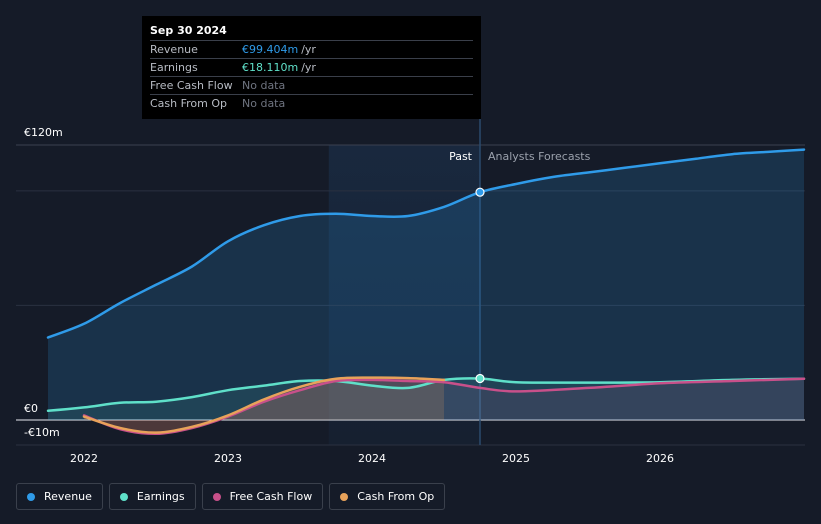 Image resolution: width=821 pixels, height=524 pixels. What do you see at coordinates (660, 458) in the screenshot?
I see `x-tick-label: 2026` at bounding box center [660, 458].